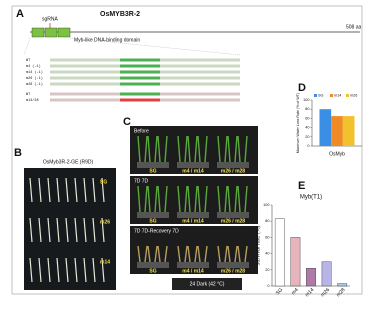 The height and width of the screenshot is (309, 372). What do you see at coordinates (127, 122) in the screenshot?
I see `panel-label: C` at bounding box center [127, 122].